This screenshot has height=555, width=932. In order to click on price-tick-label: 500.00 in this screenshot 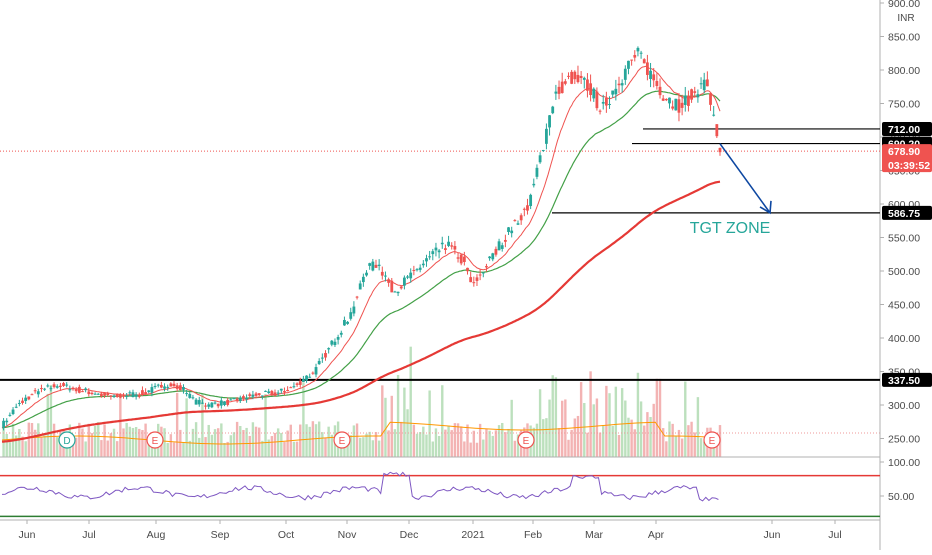, I will do `click(904, 272)`.